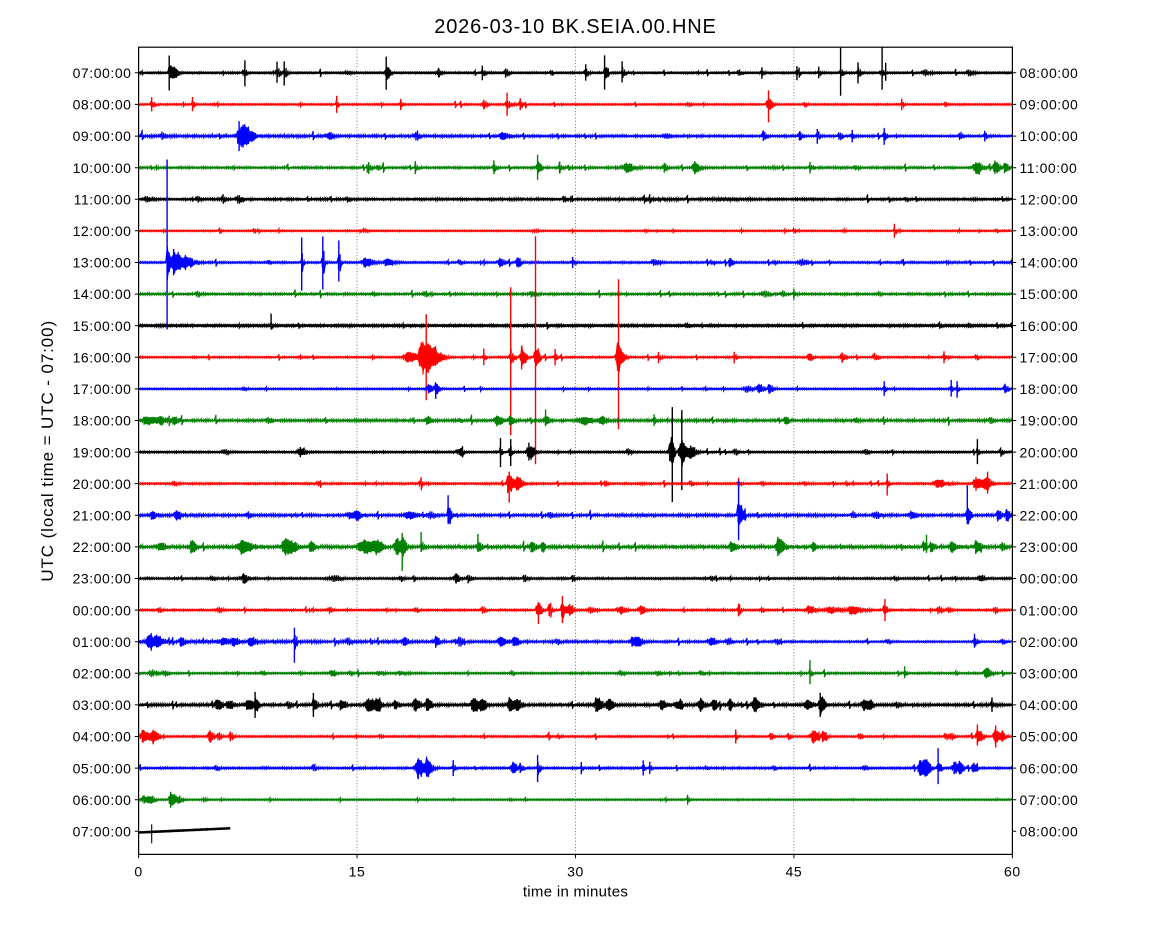 This screenshot has width=1150, height=950. I want to click on svg-text: 2026-03-10 BK.SEIA.00.HNE, so click(575, 27).